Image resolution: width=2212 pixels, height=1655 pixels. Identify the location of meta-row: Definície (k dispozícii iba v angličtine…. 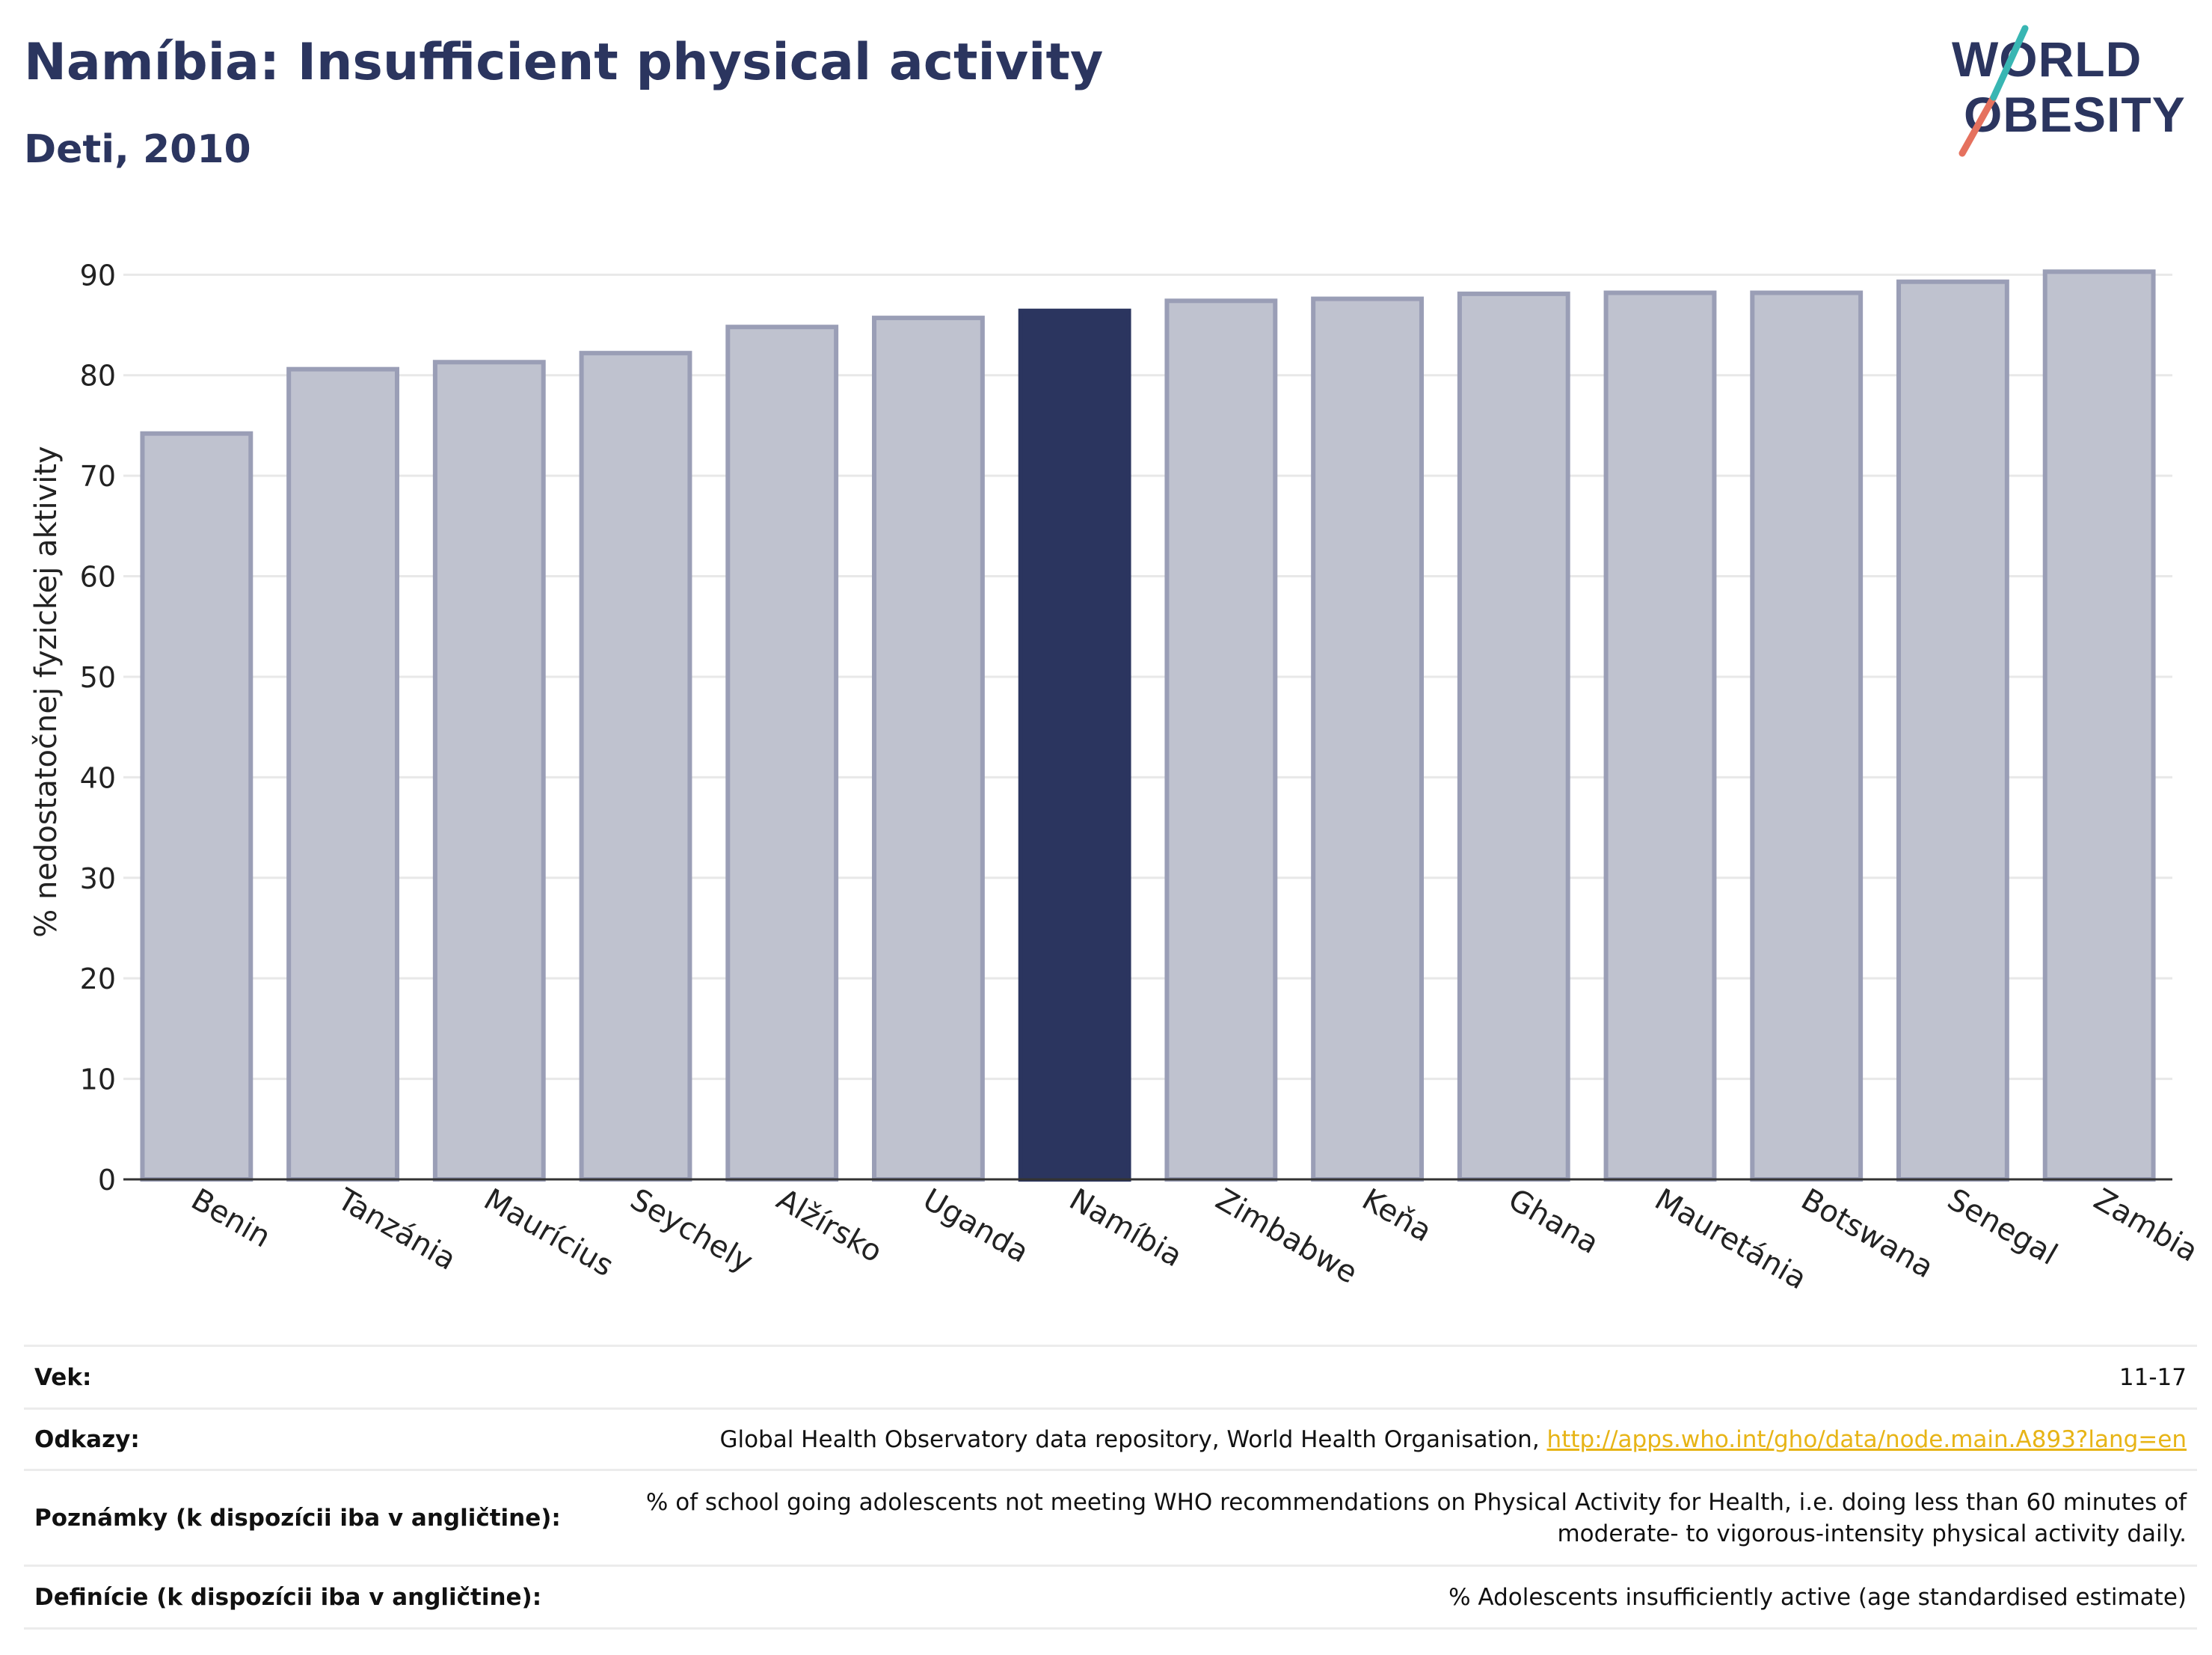
(1110, 1597).